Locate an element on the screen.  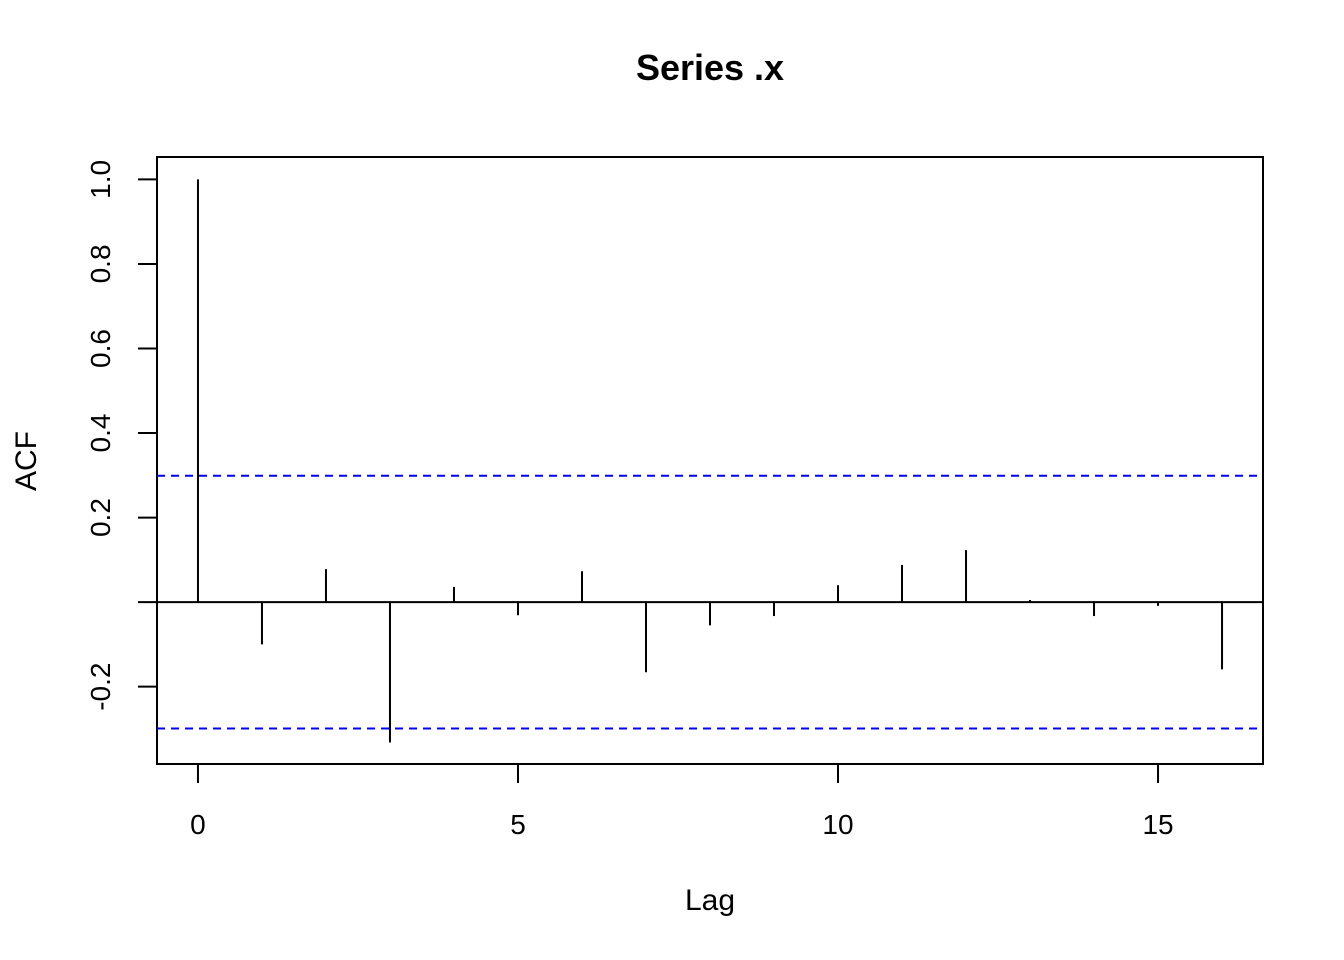
x-tick-label: 15 is located at coordinates (1157, 824).